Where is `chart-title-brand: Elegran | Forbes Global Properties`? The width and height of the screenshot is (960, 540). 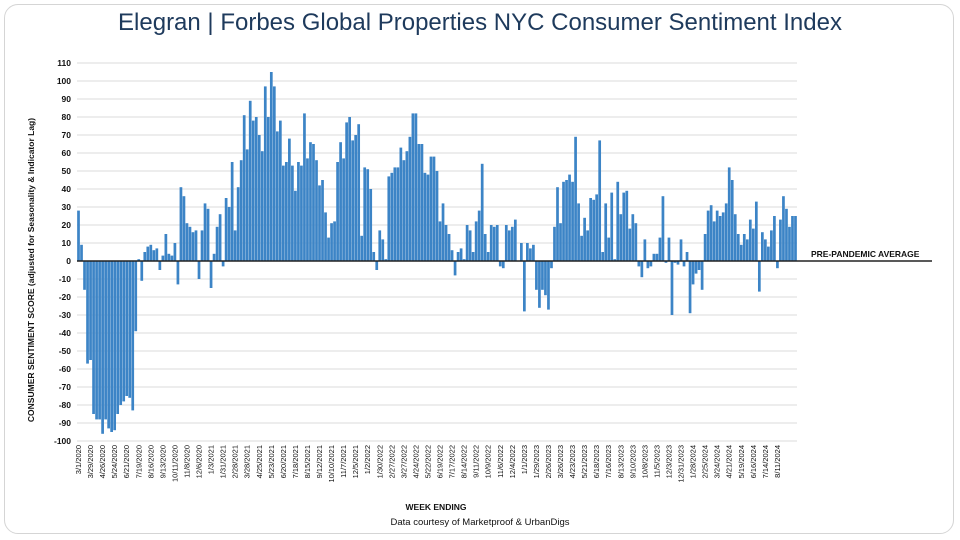
chart-title-brand: Elegran | Forbes Global Properties is located at coordinates (303, 22).